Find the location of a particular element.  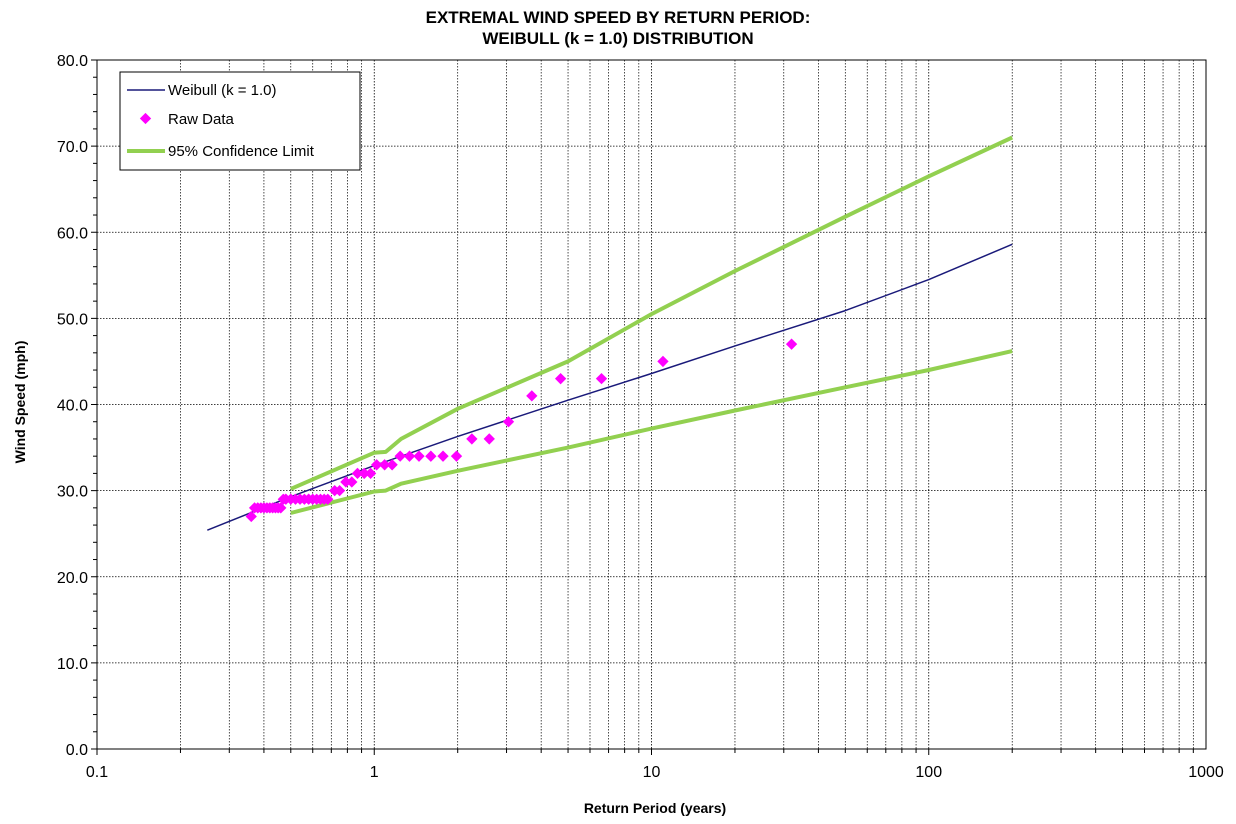

x-tick-label: 1 is located at coordinates (374, 772).